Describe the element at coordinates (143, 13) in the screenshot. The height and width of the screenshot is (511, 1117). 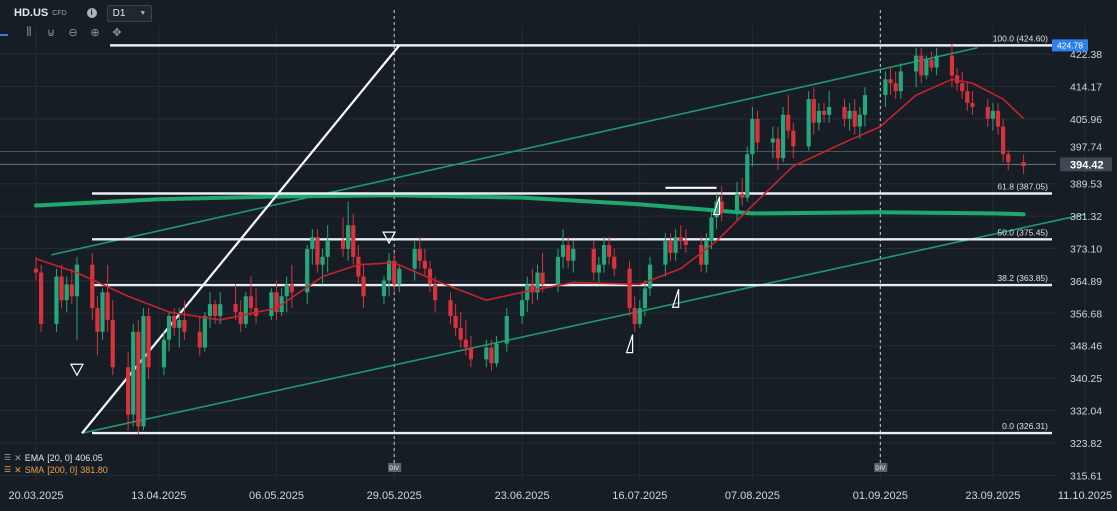
I see `chevron-down-icon: ▼` at that location.